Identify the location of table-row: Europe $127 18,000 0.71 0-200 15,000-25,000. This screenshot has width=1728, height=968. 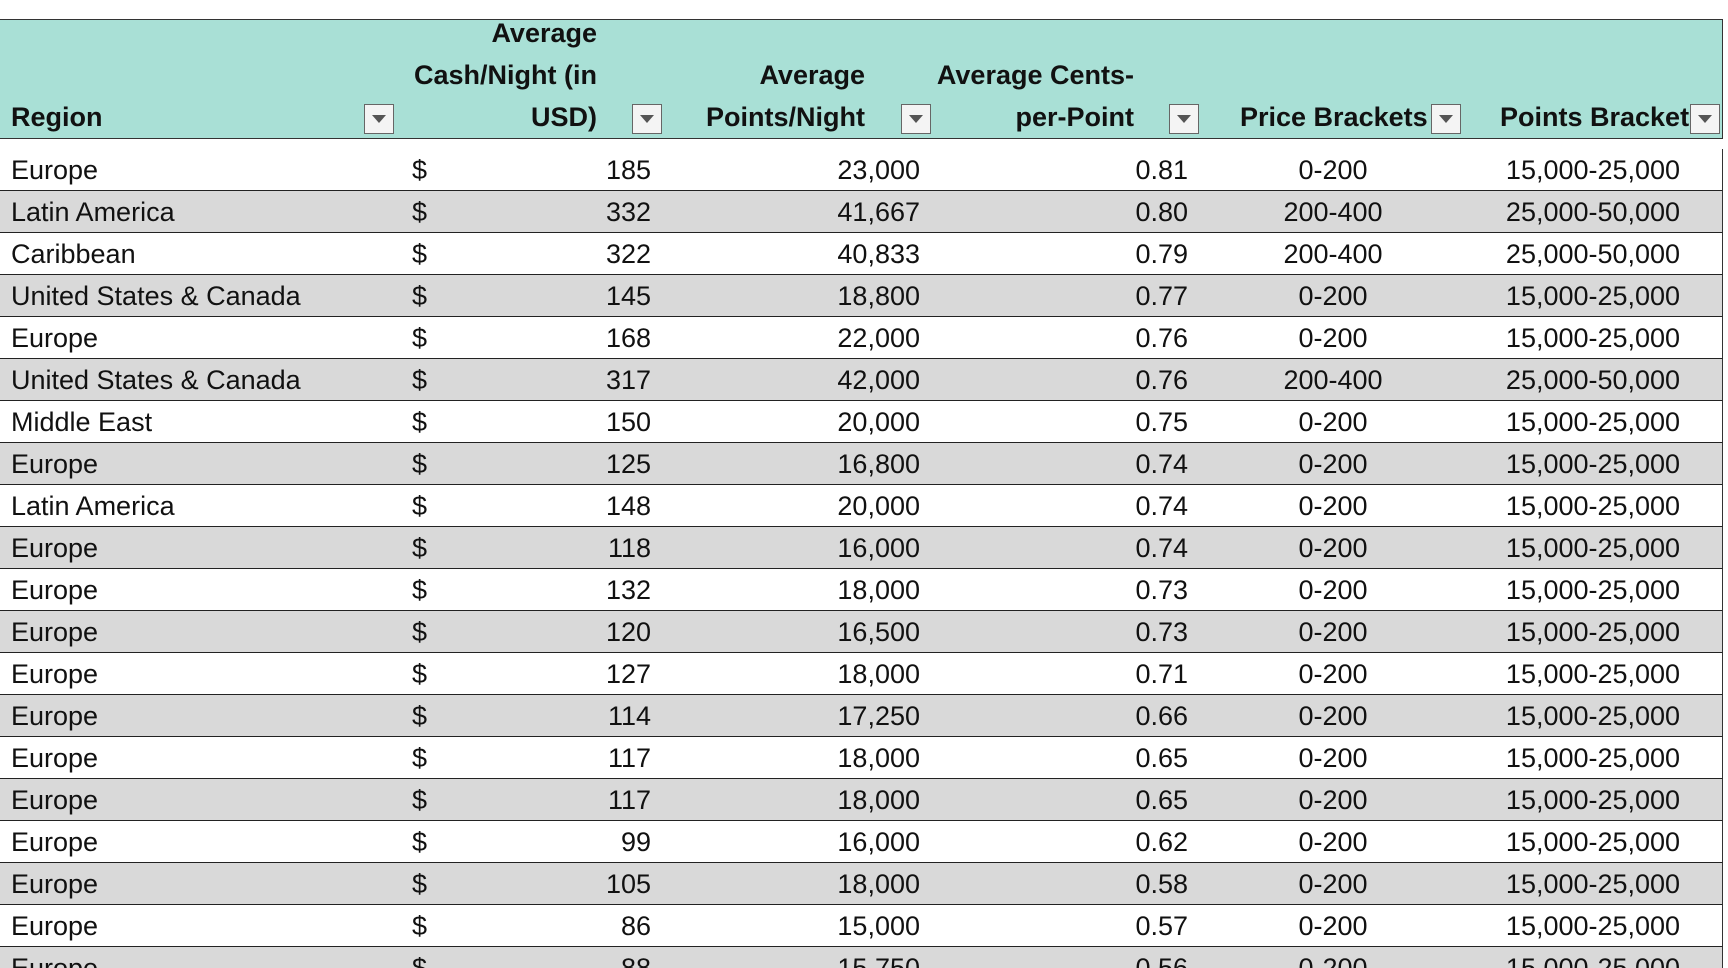
(861, 674).